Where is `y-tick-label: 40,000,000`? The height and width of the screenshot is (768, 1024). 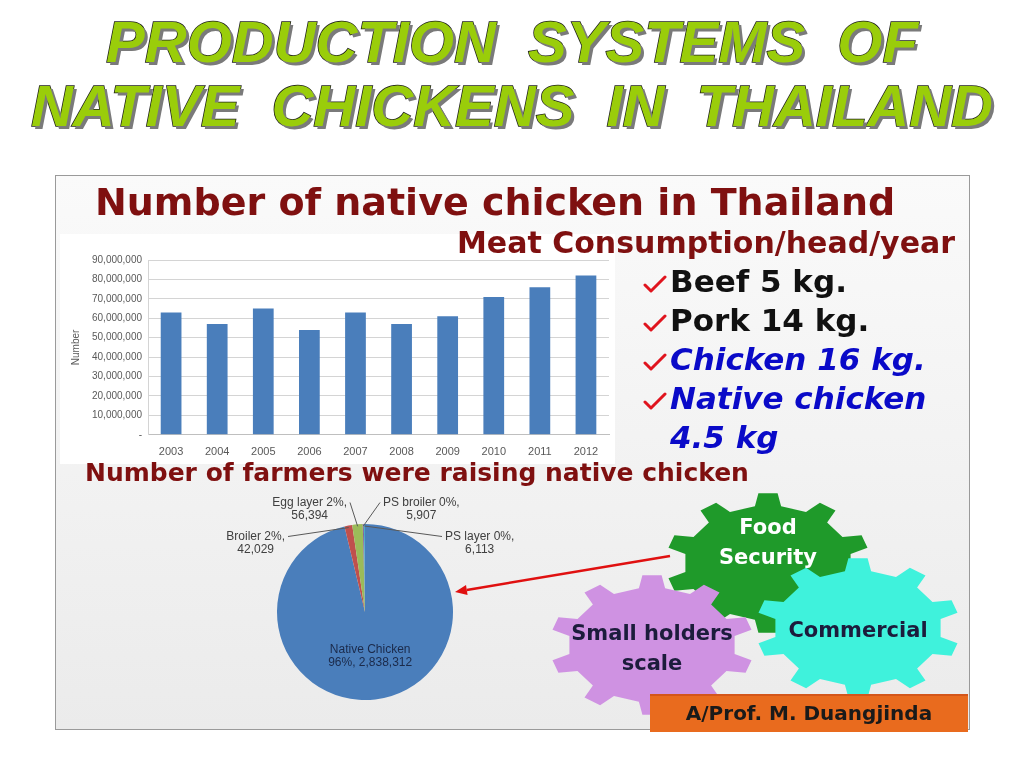
y-tick-label: 40,000,000 is located at coordinates (117, 356).